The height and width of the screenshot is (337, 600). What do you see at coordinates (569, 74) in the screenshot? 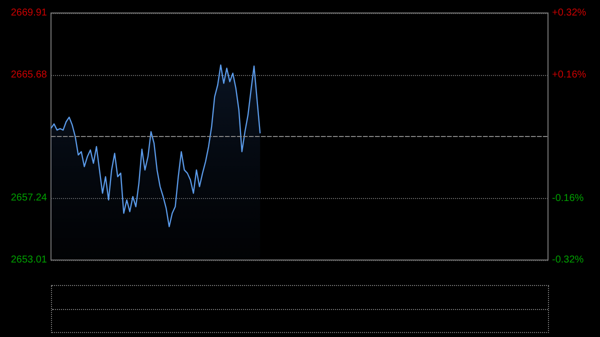
I see `y2-tick-label: +0.16%` at bounding box center [569, 74].